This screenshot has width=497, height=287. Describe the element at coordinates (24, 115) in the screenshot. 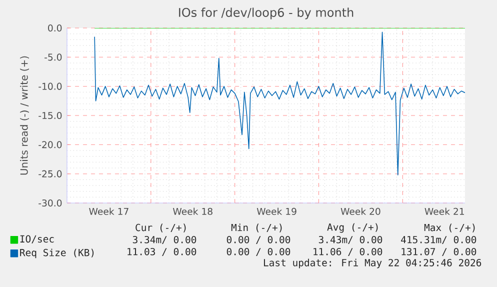

I see `y-axis-title: Units read (-) / write (+)` at that location.